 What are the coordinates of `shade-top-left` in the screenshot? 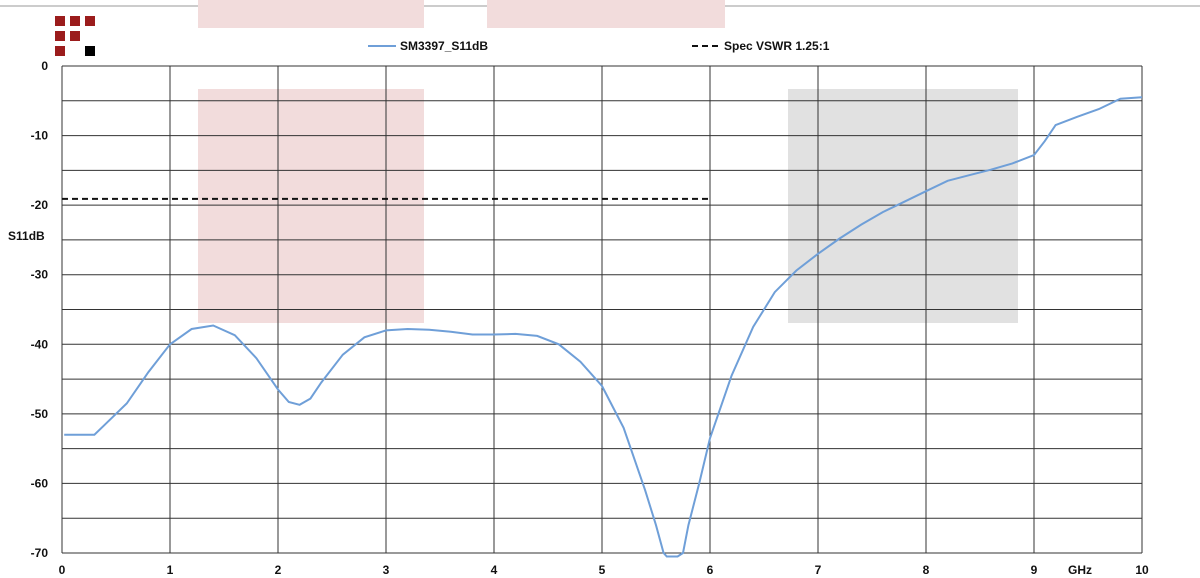 It's located at (311, 14).